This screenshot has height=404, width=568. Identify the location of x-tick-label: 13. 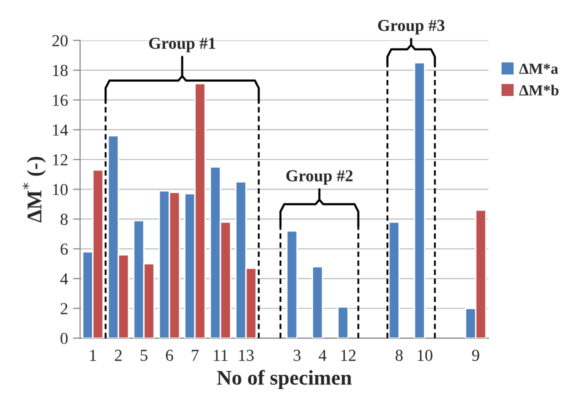
(246, 355).